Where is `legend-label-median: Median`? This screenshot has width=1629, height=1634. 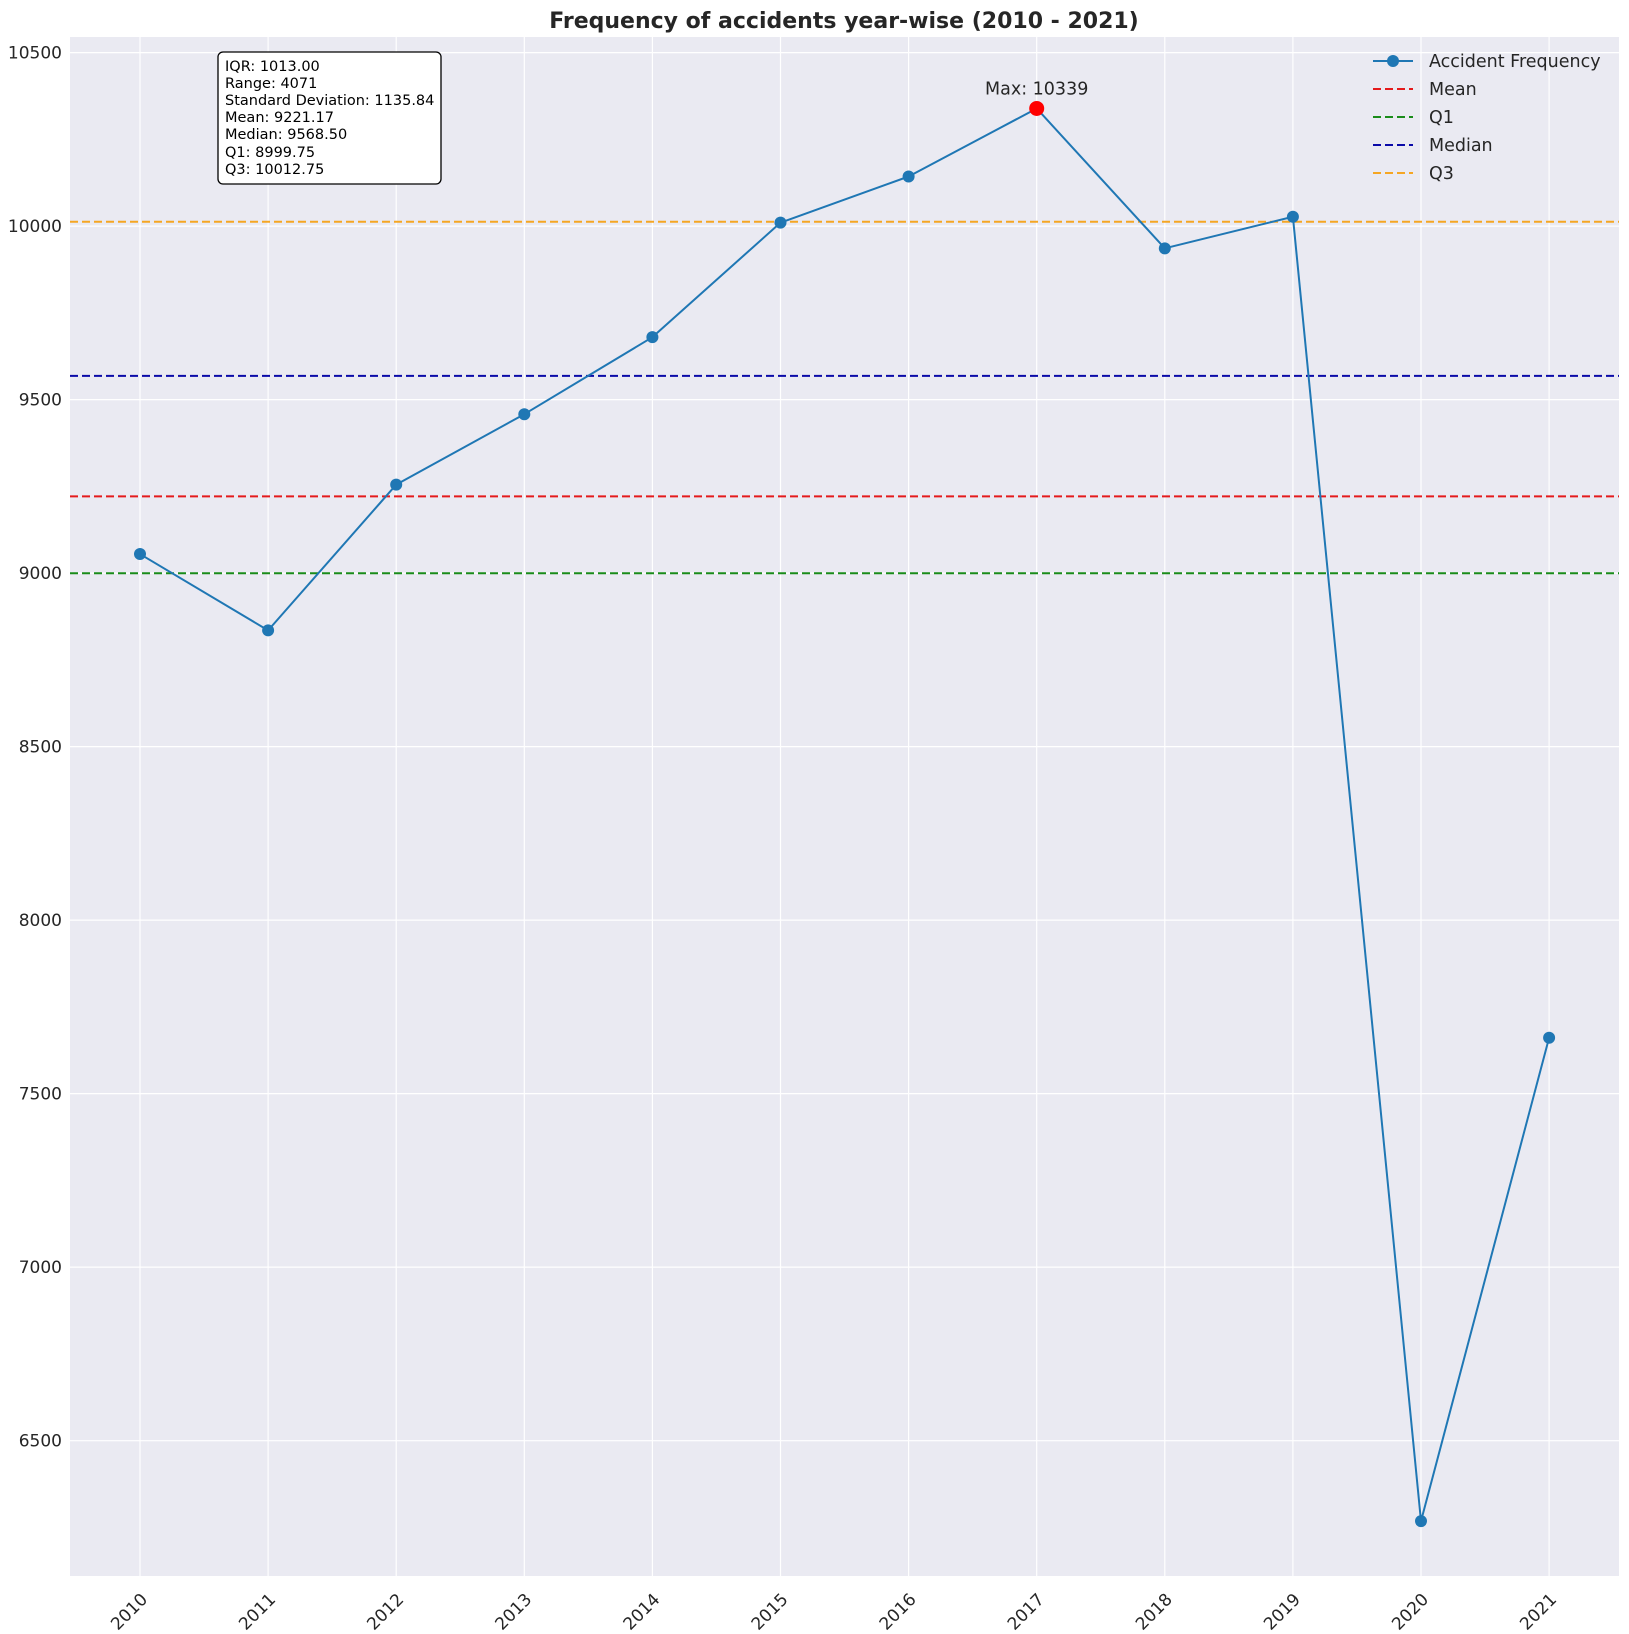 legend-label-median: Median is located at coordinates (1461, 146).